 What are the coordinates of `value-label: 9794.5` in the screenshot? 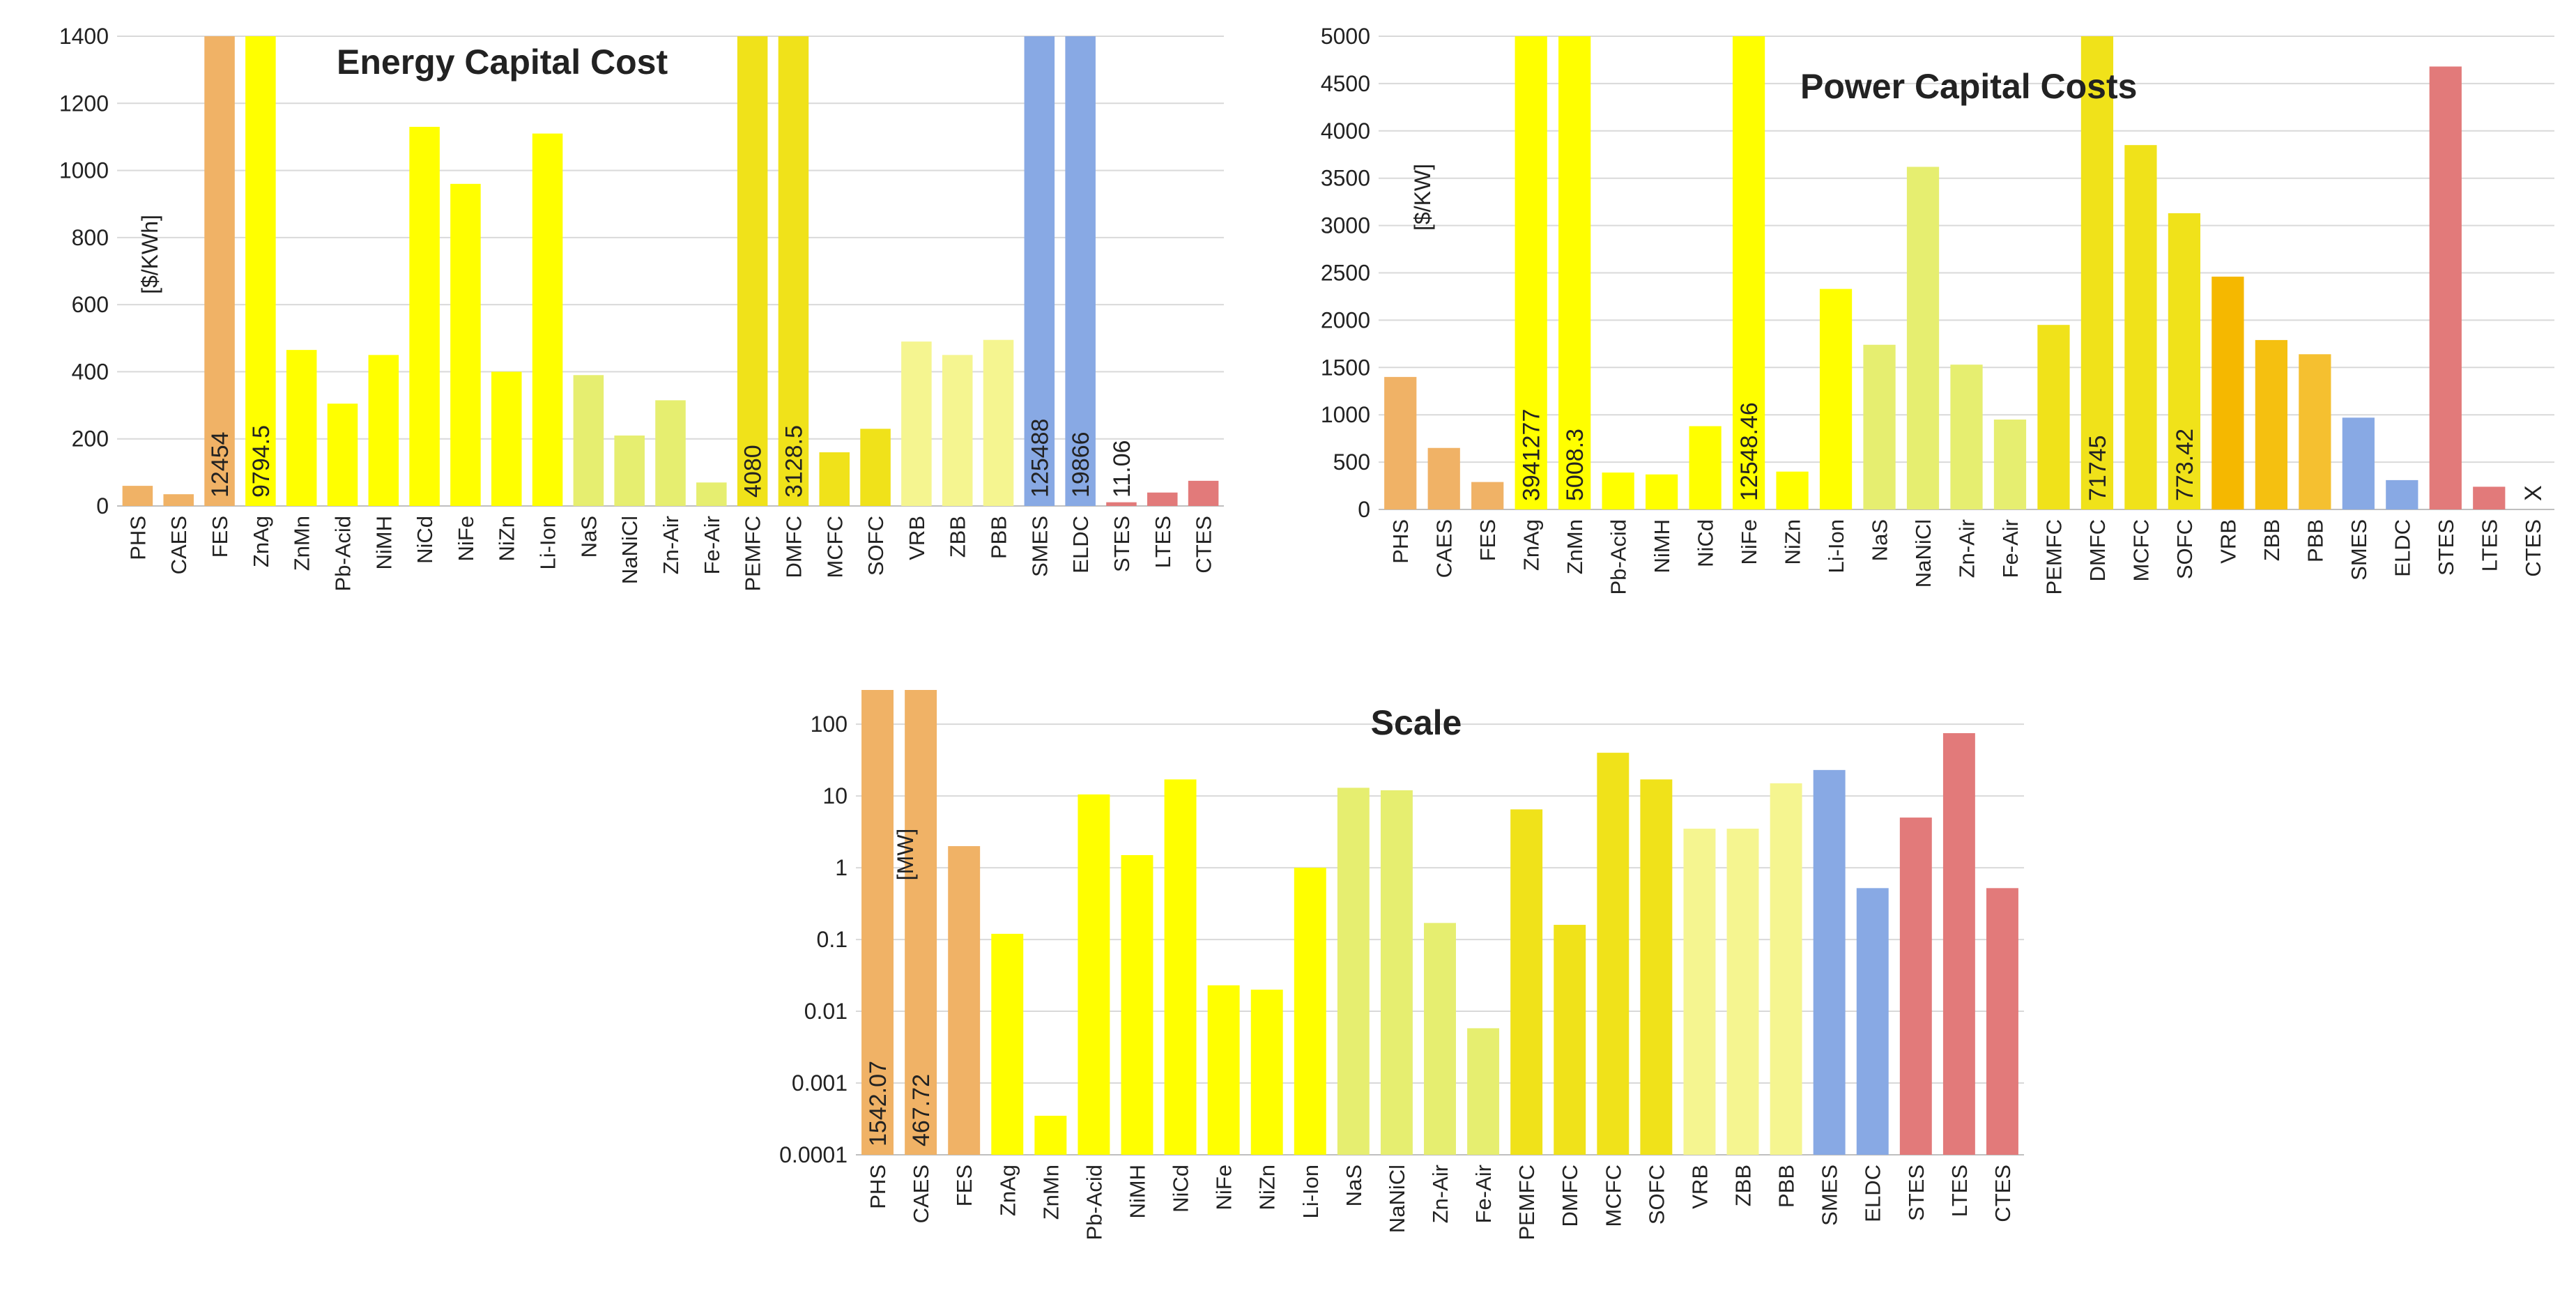 It's located at (261, 461).